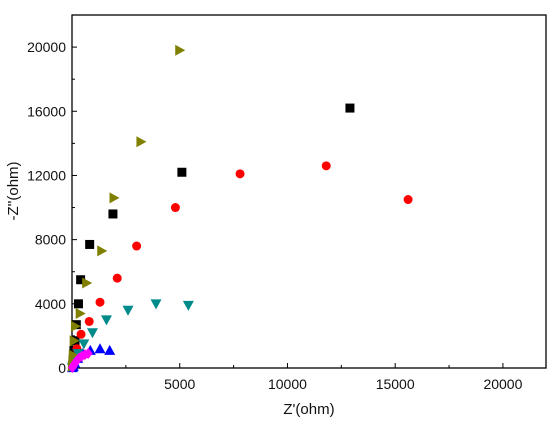  I want to click on y-axis-title: -Z''(ohm), so click(13, 190).